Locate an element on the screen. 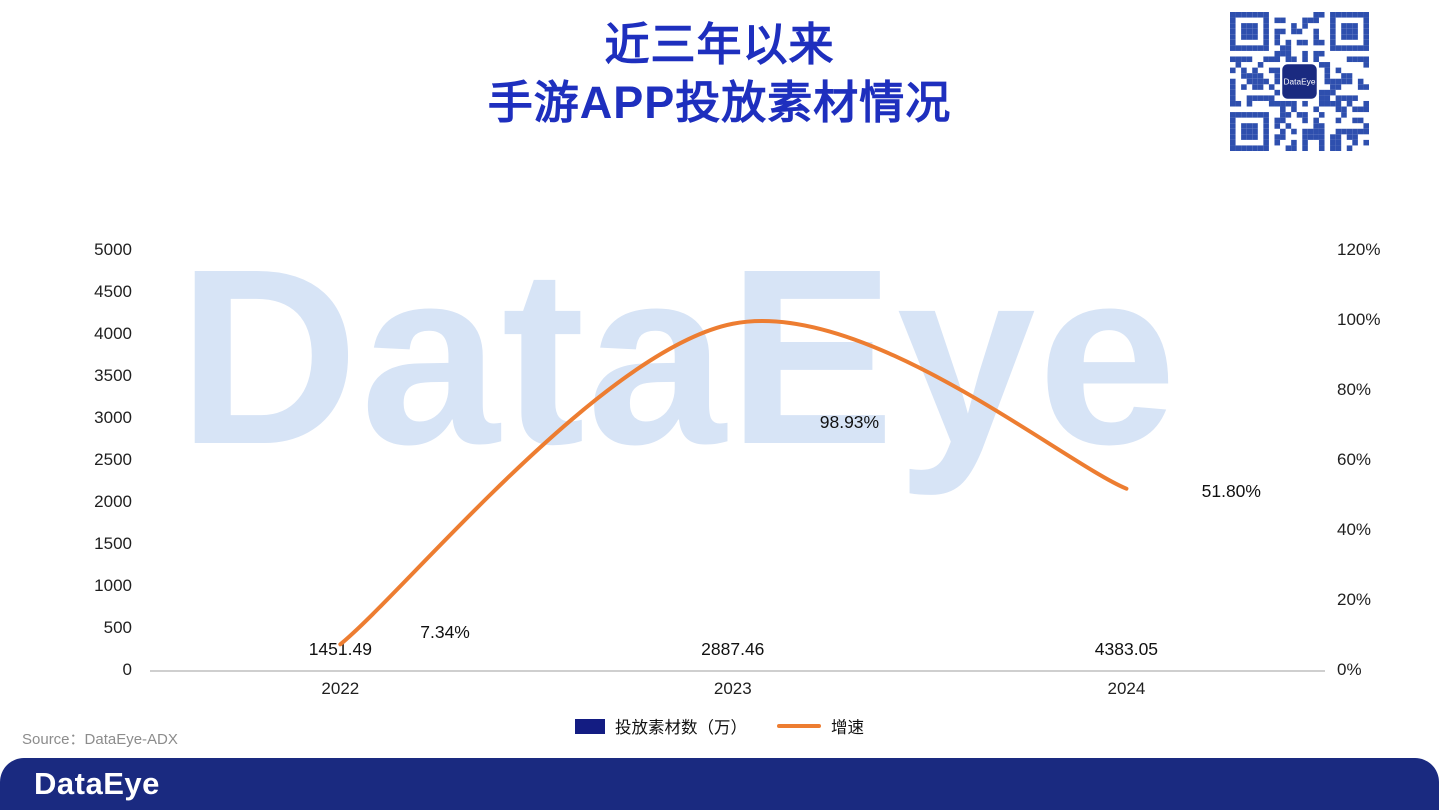 Image resolution: width=1439 pixels, height=810 pixels. left-axis-tick: 4500 is located at coordinates (113, 291).